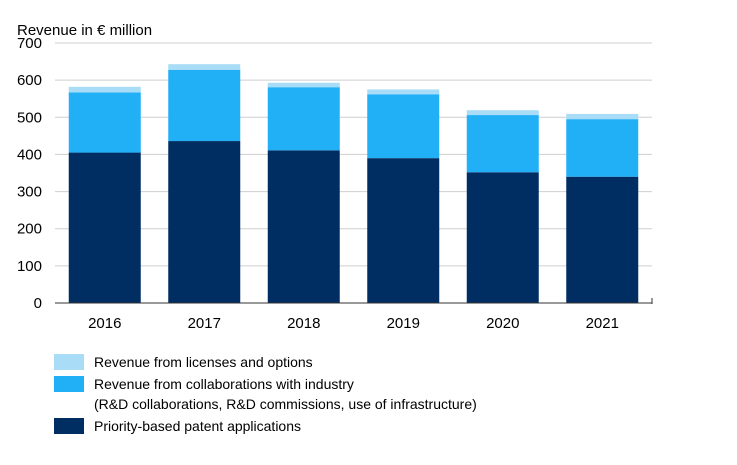  I want to click on y-tick-label: 400, so click(29, 154).